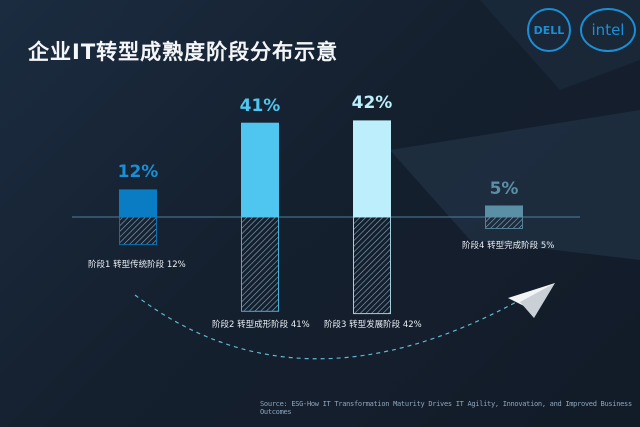  Describe the element at coordinates (137, 265) in the screenshot. I see `category-label: 阶段1 转型传统阶段 12%` at that location.